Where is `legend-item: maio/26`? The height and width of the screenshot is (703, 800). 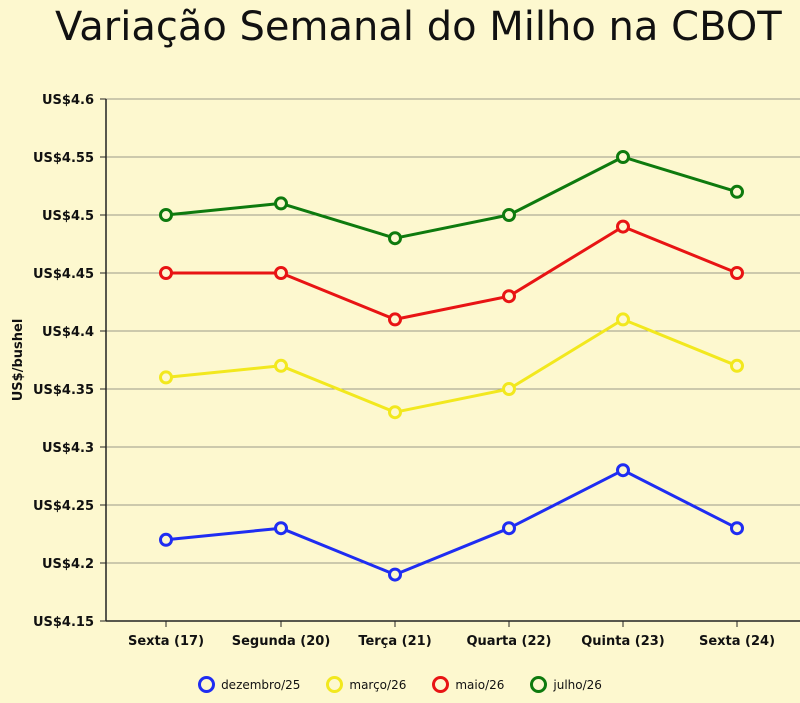
legend-item: maio/26 is located at coordinates (468, 684).